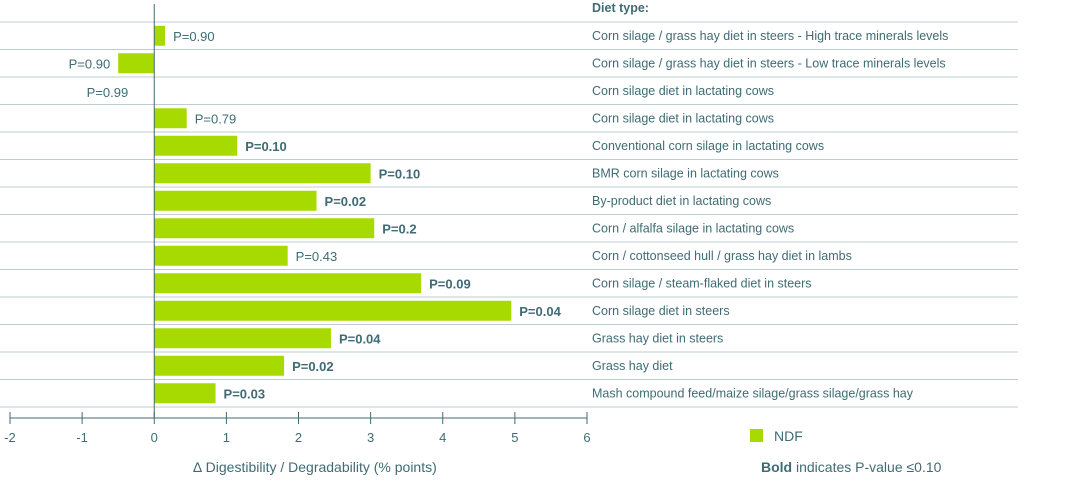  Describe the element at coordinates (693, 228) in the screenshot. I see `category-label: Corn / alfalfa silage in lactating cows` at that location.